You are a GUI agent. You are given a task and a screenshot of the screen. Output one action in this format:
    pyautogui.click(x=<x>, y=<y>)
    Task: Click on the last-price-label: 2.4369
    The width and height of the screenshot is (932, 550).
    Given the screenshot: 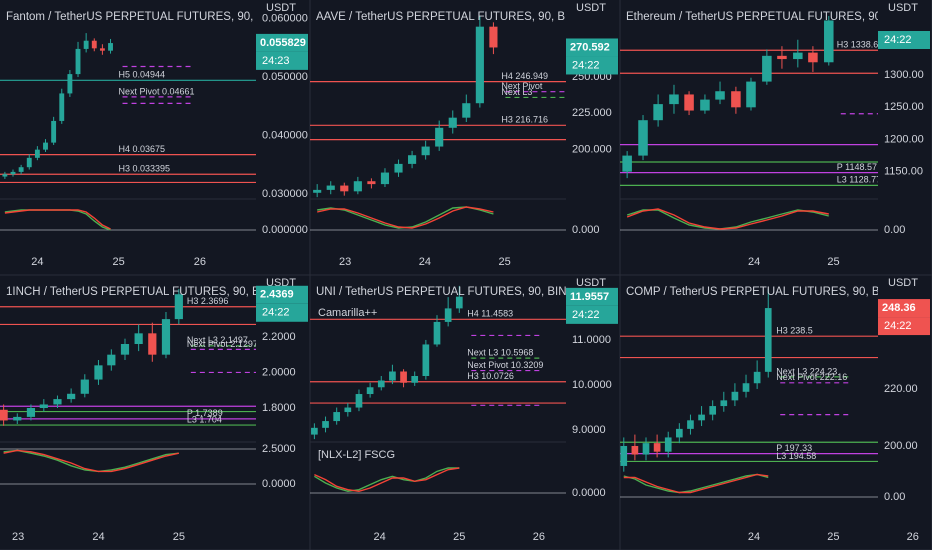 What is the action you would take?
    pyautogui.click(x=277, y=295)
    